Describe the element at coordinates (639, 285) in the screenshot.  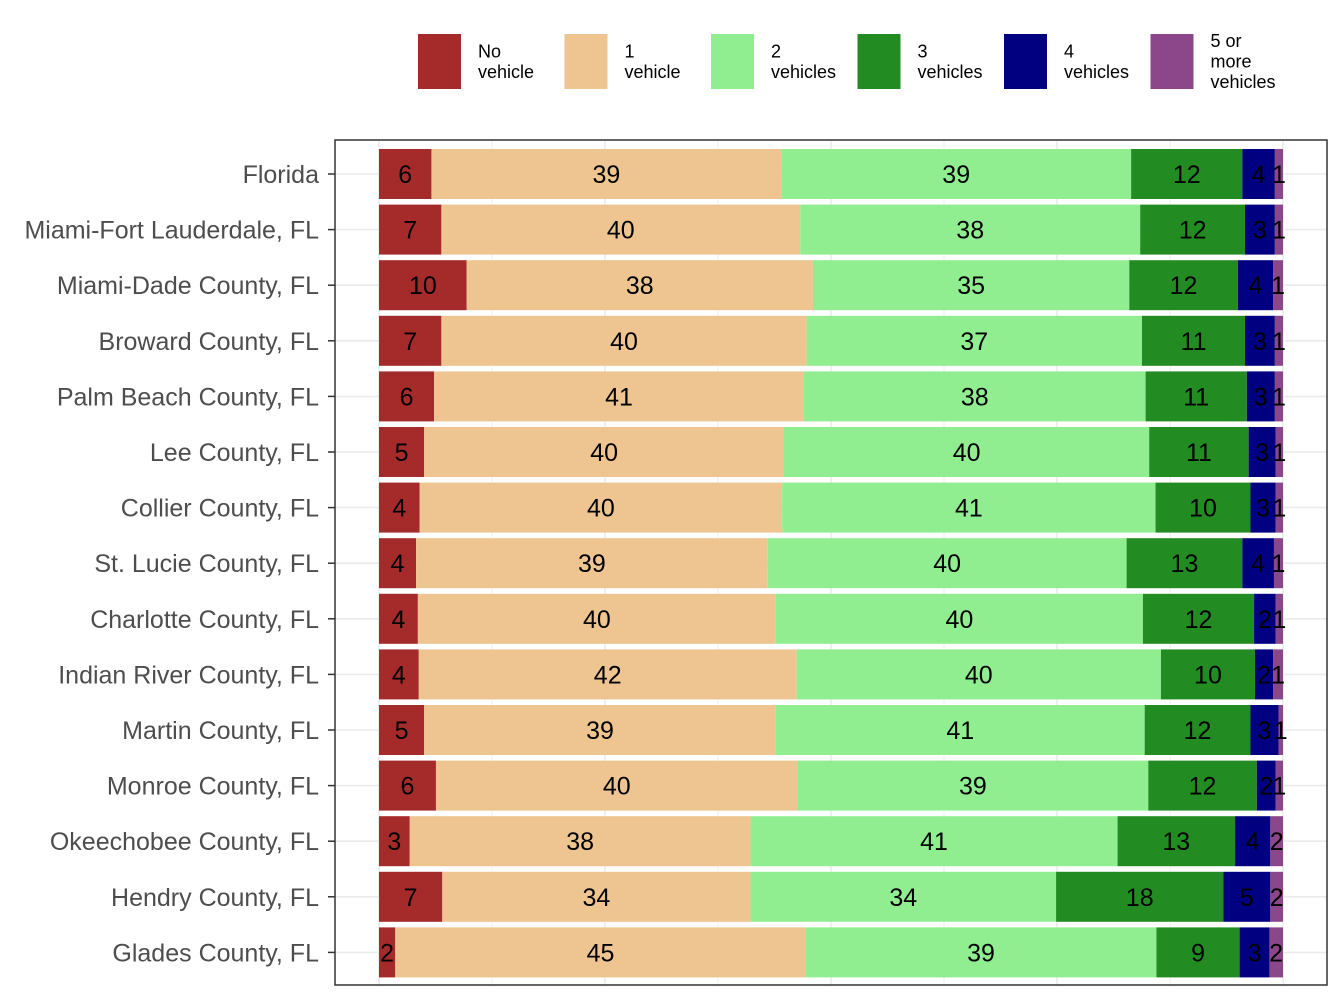
I see `bar-miami-dade-county-fl-1-vehicle` at that location.